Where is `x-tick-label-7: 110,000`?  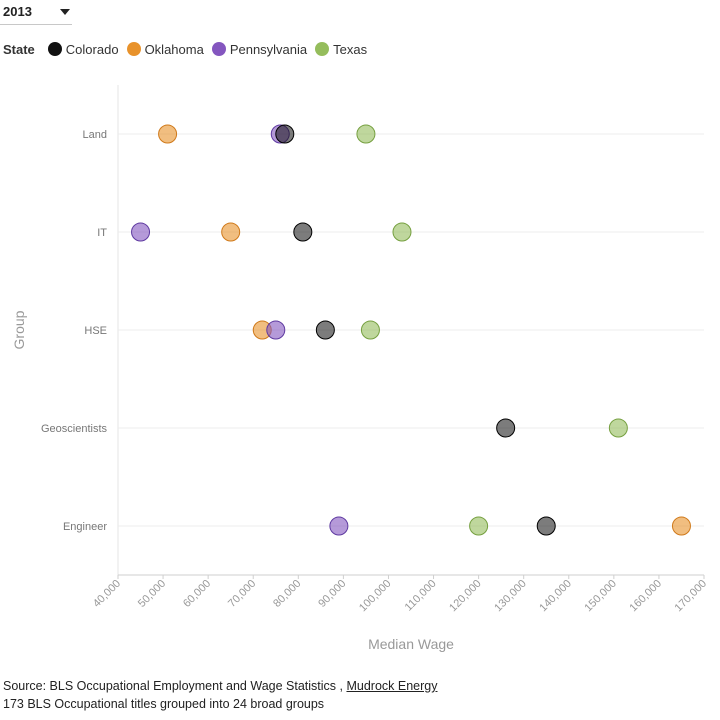
x-tick-label-7: 110,000 is located at coordinates (421, 596).